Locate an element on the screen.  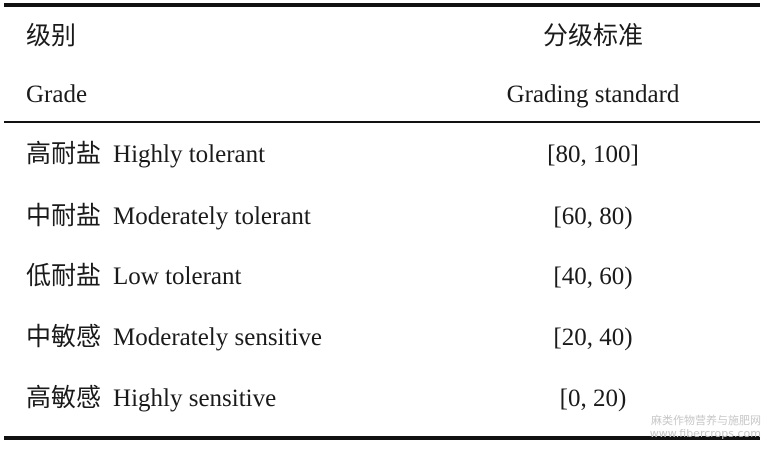
grade-cell: 中敏感 Moderately sensitive is located at coordinates (174, 338).